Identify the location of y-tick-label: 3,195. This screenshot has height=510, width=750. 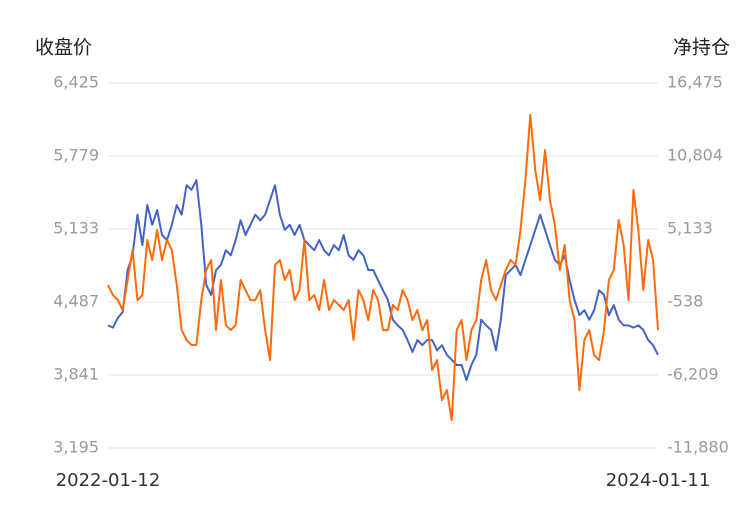
(76, 447).